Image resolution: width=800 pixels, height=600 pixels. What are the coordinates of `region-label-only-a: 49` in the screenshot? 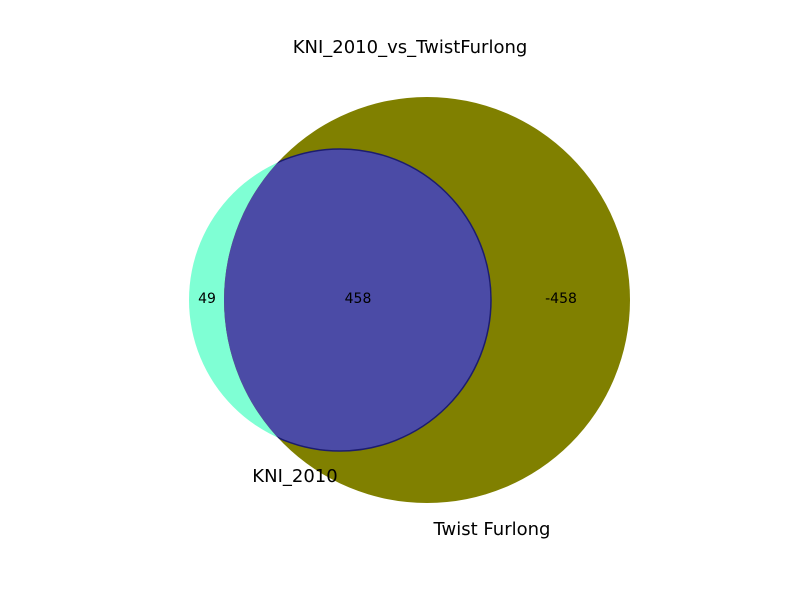 It's located at (207, 299).